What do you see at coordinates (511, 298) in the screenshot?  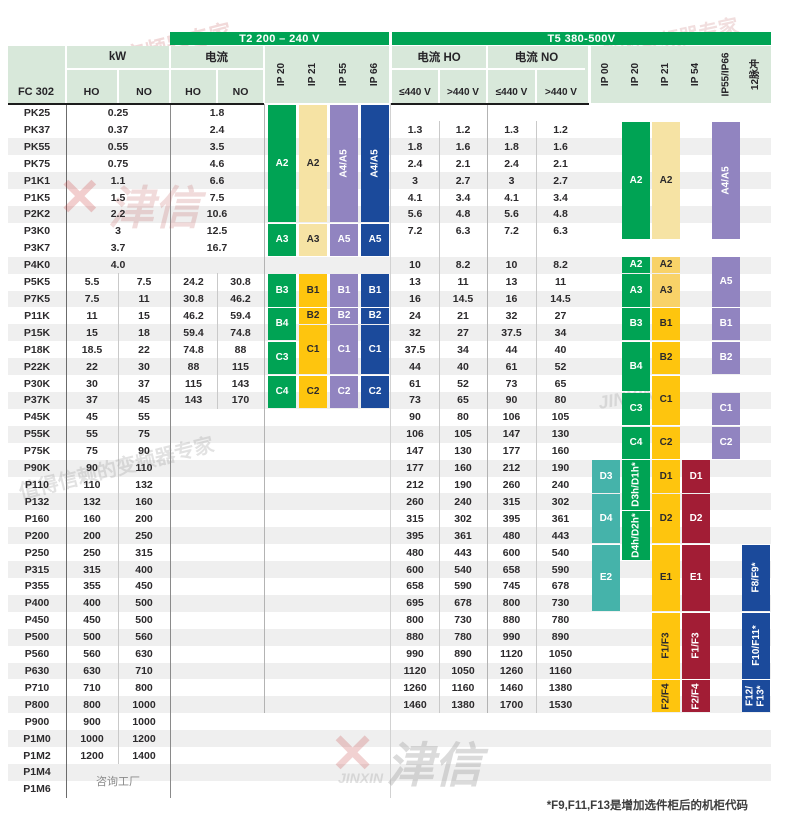 I see `t5-current-cell: 16` at bounding box center [511, 298].